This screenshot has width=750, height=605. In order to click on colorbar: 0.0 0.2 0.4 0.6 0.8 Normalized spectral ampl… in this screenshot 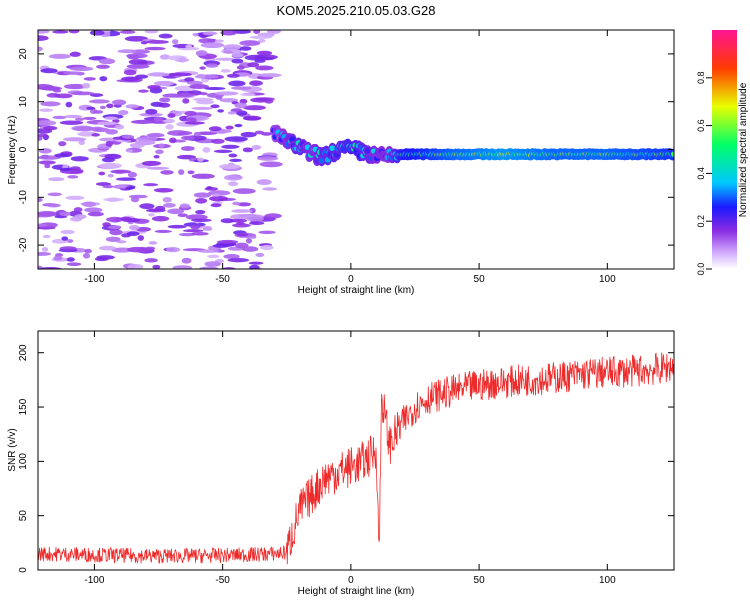, I will do `click(722, 152)`.